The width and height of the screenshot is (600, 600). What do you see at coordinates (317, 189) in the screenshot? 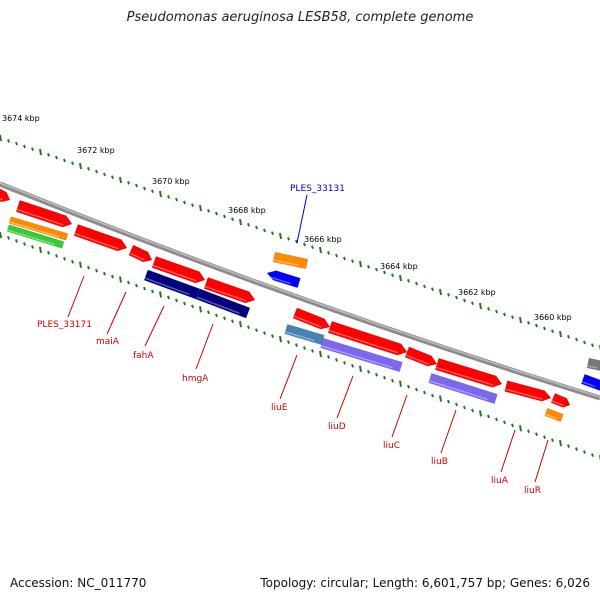
I see `feature-label: PLES_33131` at bounding box center [317, 189].